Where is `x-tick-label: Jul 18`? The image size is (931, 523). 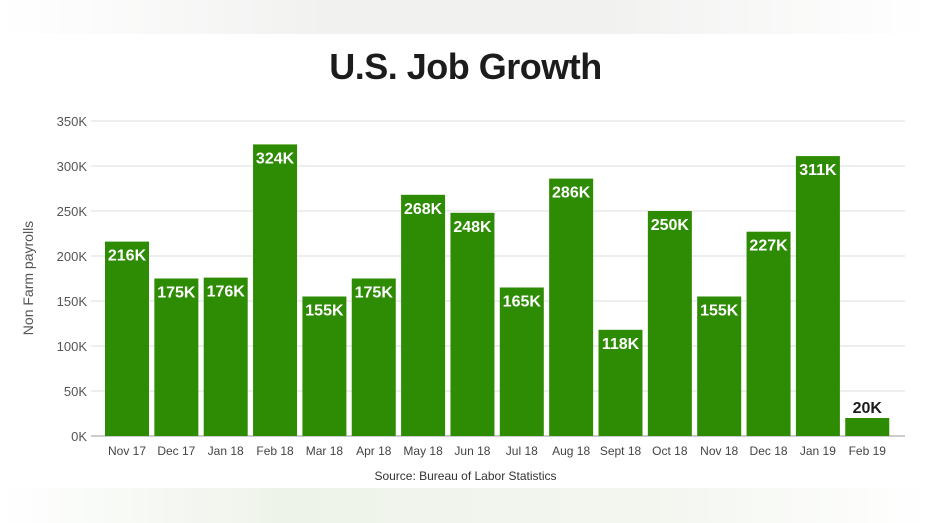 x-tick-label: Jul 18 is located at coordinates (522, 451).